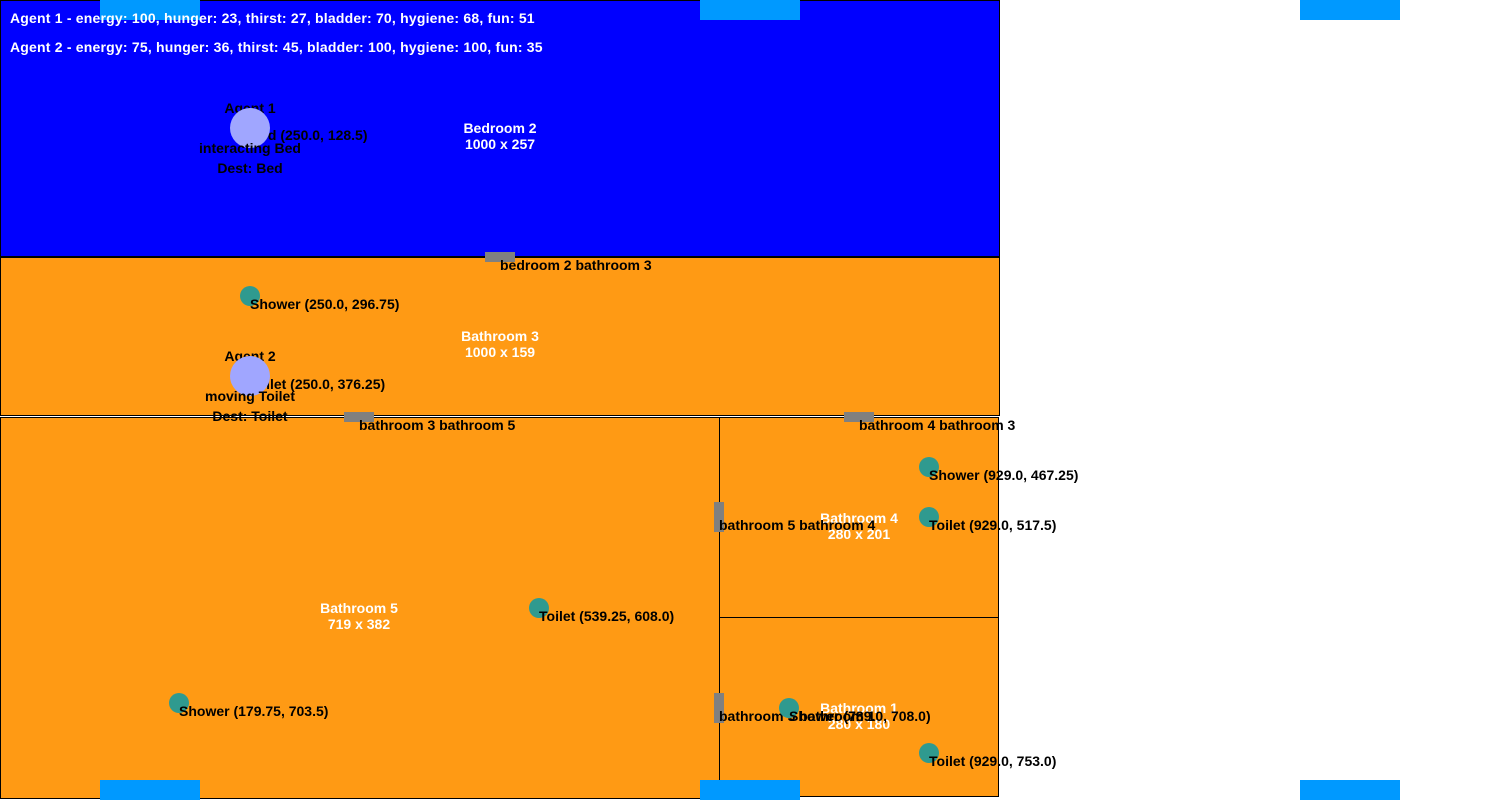 The width and height of the screenshot is (1500, 800). What do you see at coordinates (250, 376) in the screenshot?
I see `agent-2-avatar` at bounding box center [250, 376].